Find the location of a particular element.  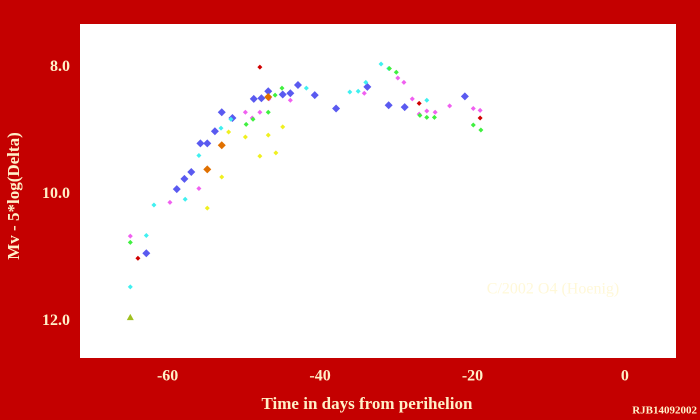

watermark: C/2002 O4 (Hoenig) is located at coordinates (553, 289).